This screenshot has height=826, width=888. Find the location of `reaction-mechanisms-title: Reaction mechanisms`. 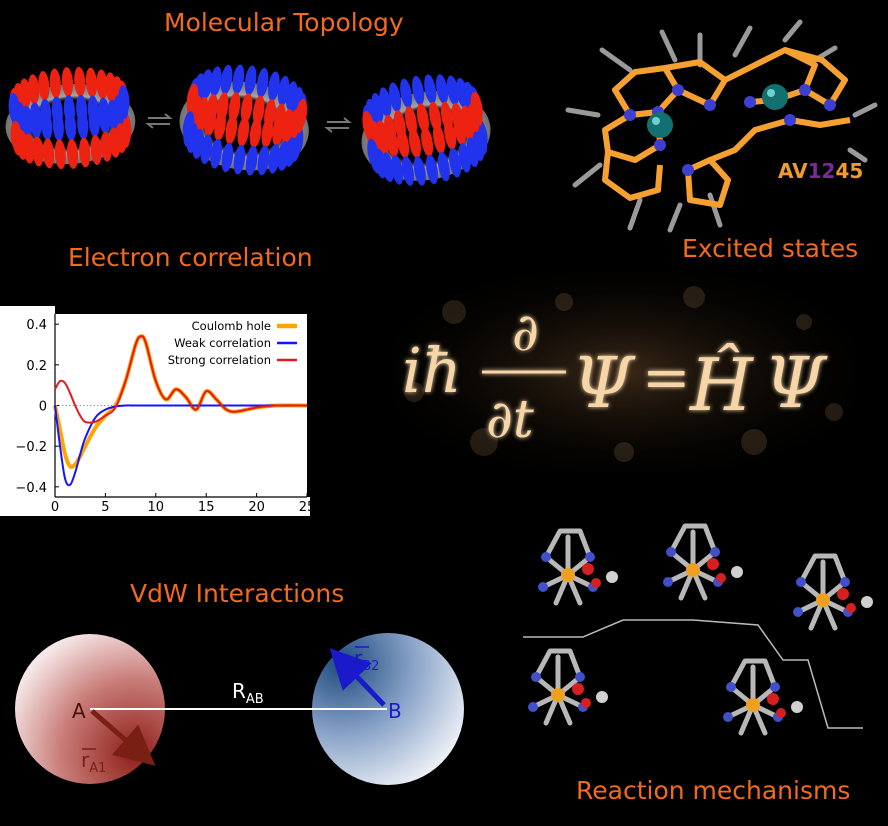

reaction-mechanisms-title: Reaction mechanisms is located at coordinates (713, 790).